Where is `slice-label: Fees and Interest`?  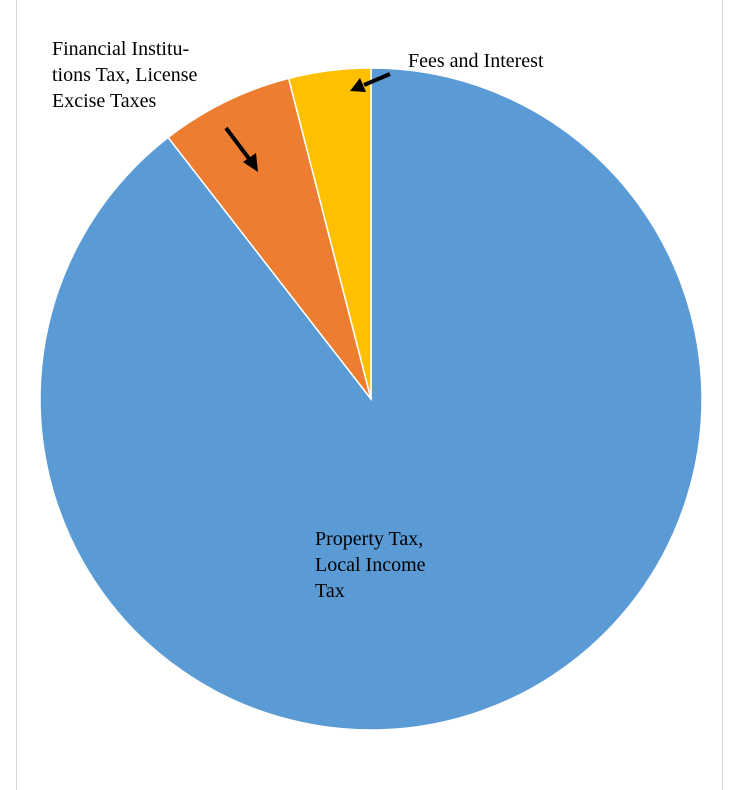
slice-label: Fees and Interest is located at coordinates (476, 61).